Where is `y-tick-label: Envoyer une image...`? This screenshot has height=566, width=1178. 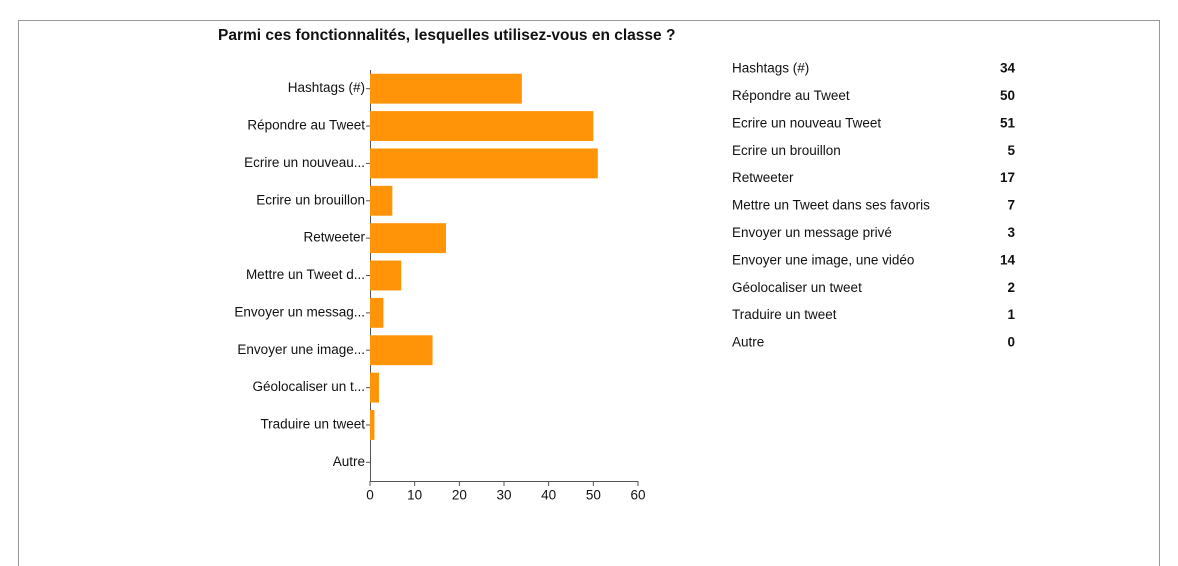 y-tick-label: Envoyer une image... is located at coordinates (301, 349).